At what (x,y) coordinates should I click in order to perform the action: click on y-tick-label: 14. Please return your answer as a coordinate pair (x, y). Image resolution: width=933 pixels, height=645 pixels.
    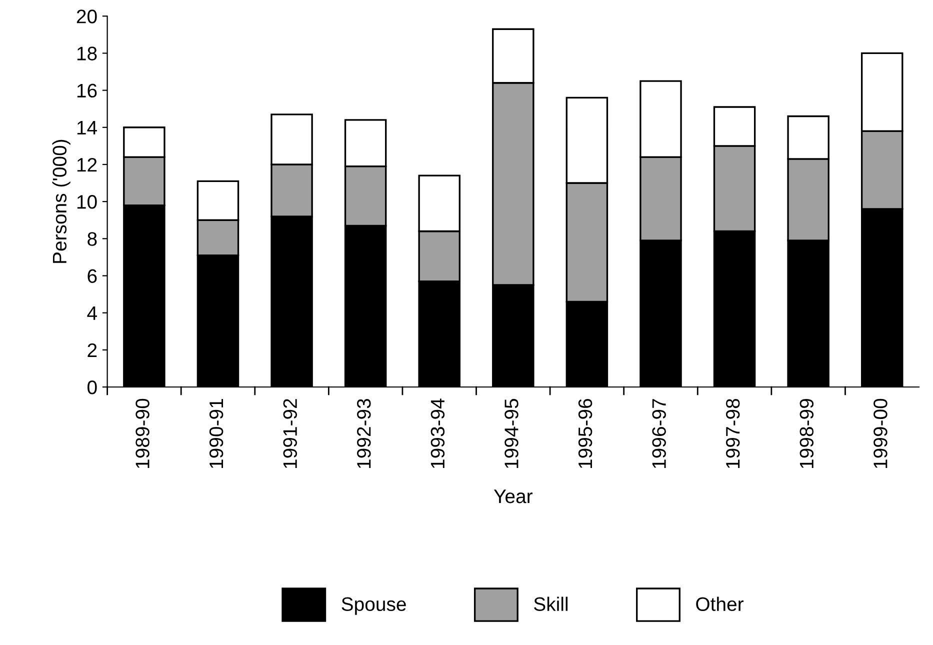
    Looking at the image, I should click on (87, 127).